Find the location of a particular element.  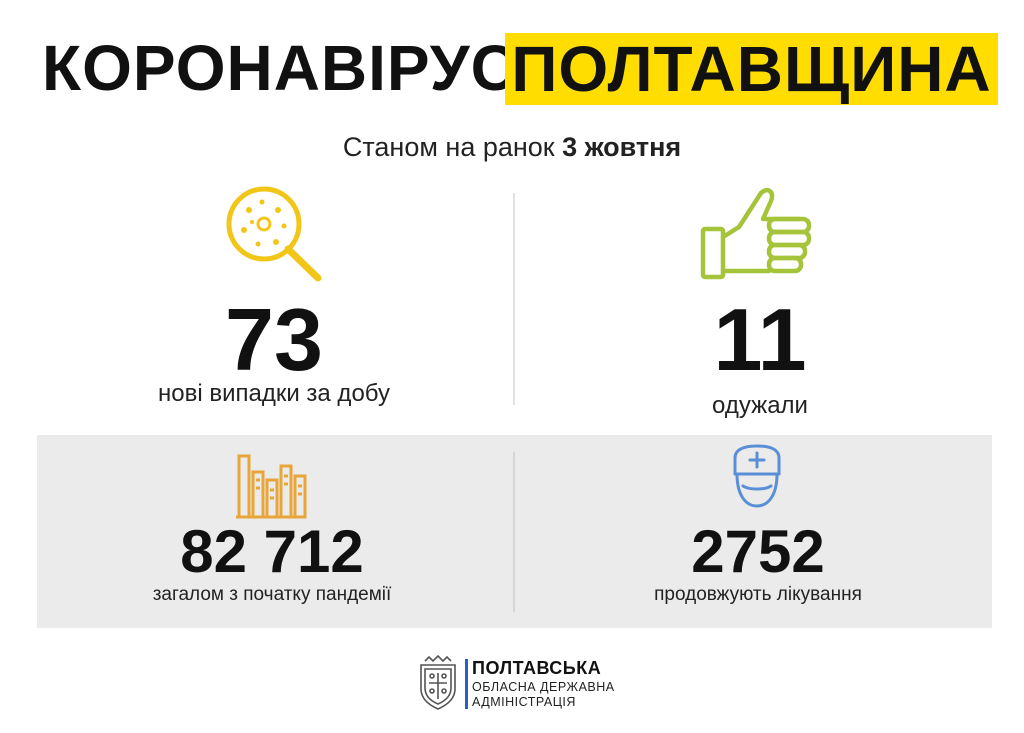

bar-chart-icon is located at coordinates (271, 485).